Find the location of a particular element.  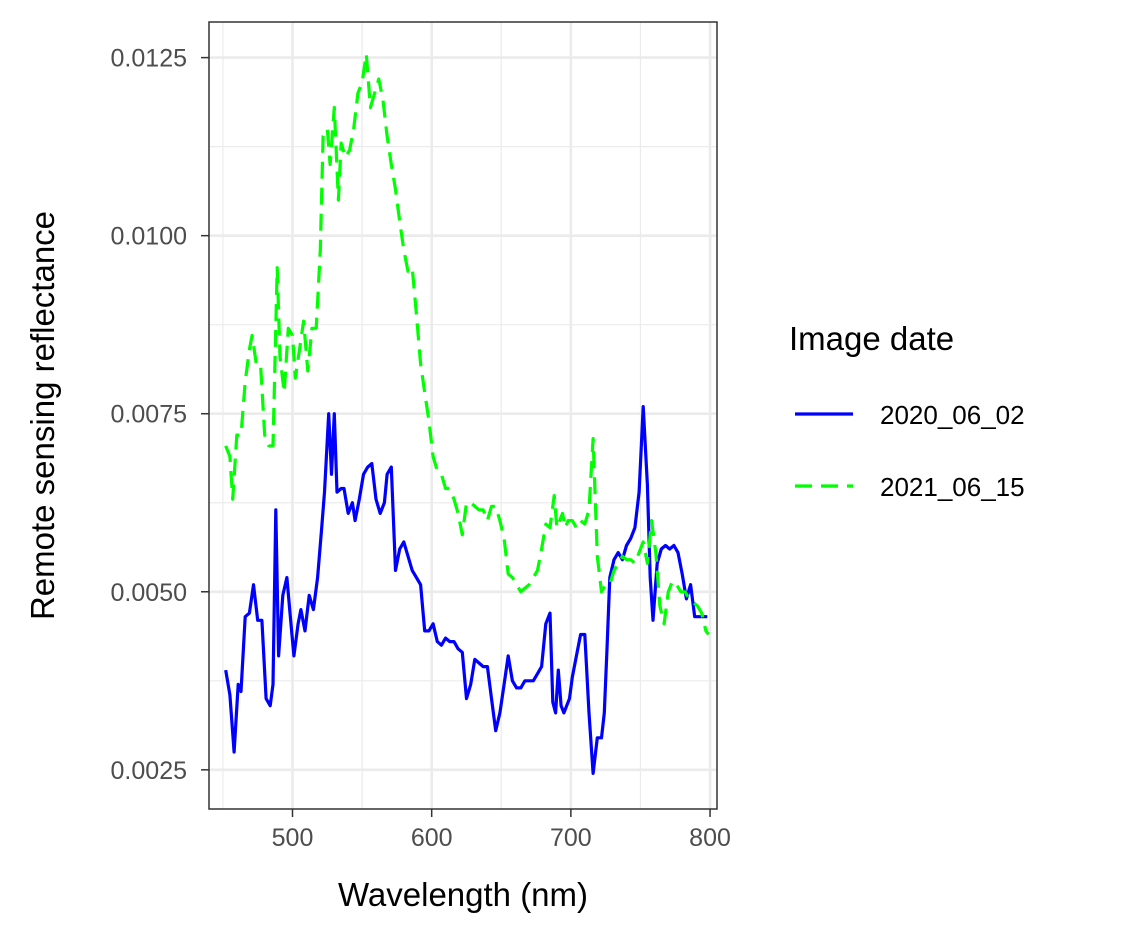

x-tick-label: 600 is located at coordinates (432, 838).